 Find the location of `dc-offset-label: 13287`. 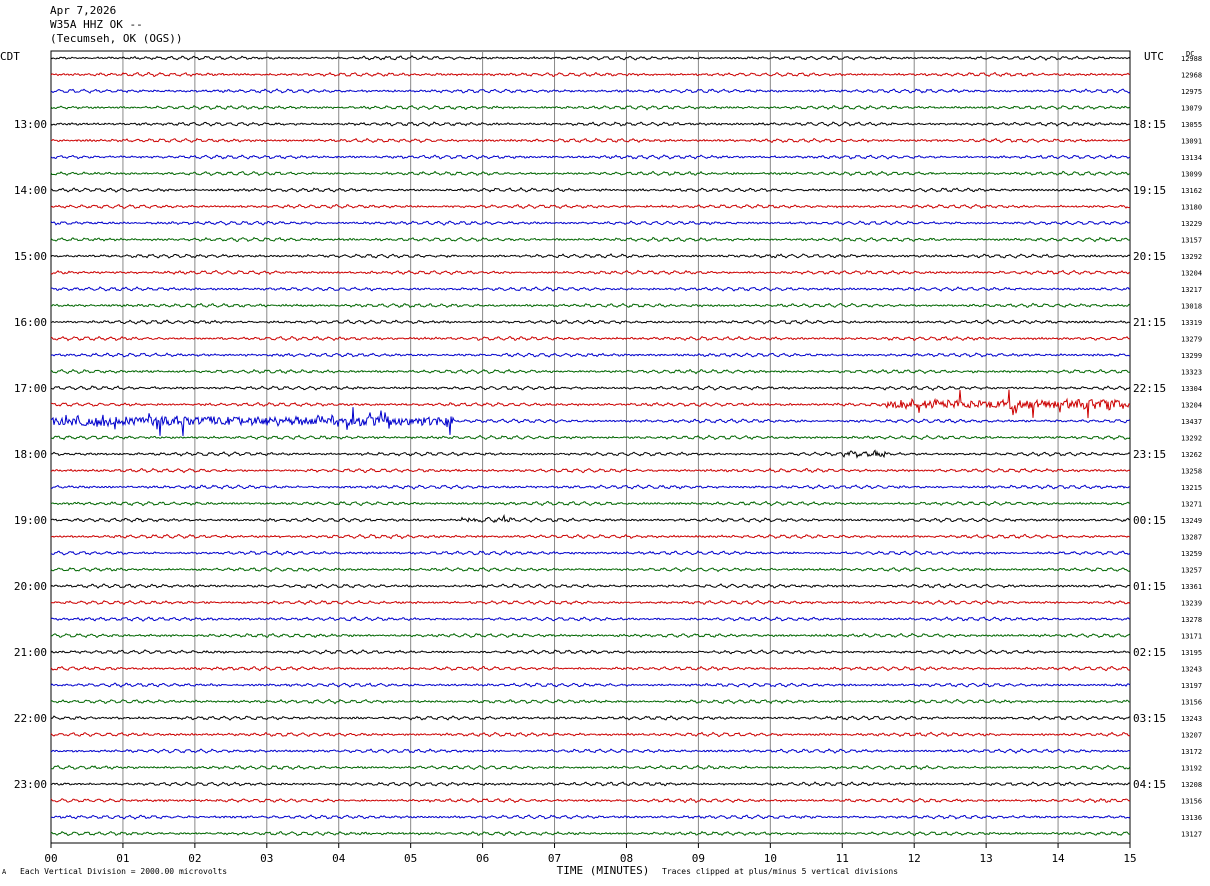

dc-offset-label: 13287 is located at coordinates (1191, 538).